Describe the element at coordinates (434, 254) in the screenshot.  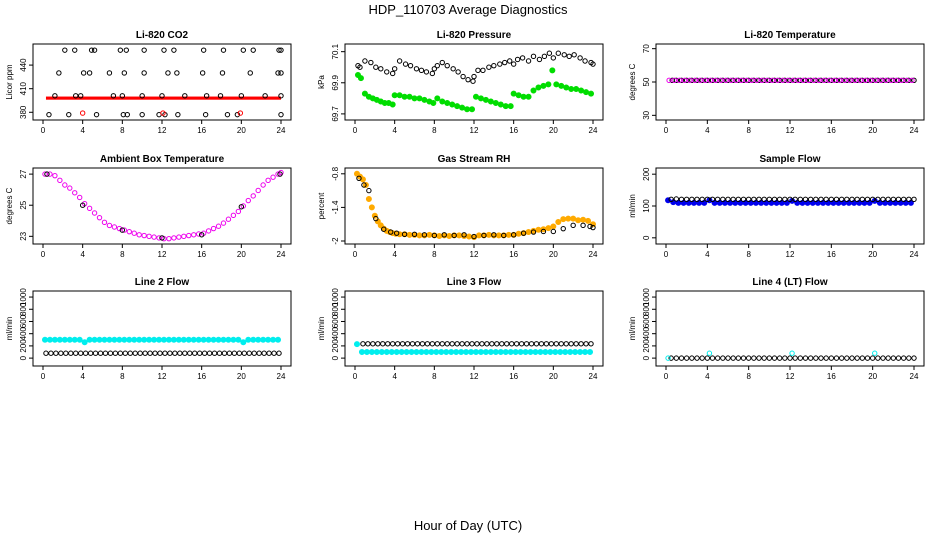
I see `x-tick-label: 8` at that location.